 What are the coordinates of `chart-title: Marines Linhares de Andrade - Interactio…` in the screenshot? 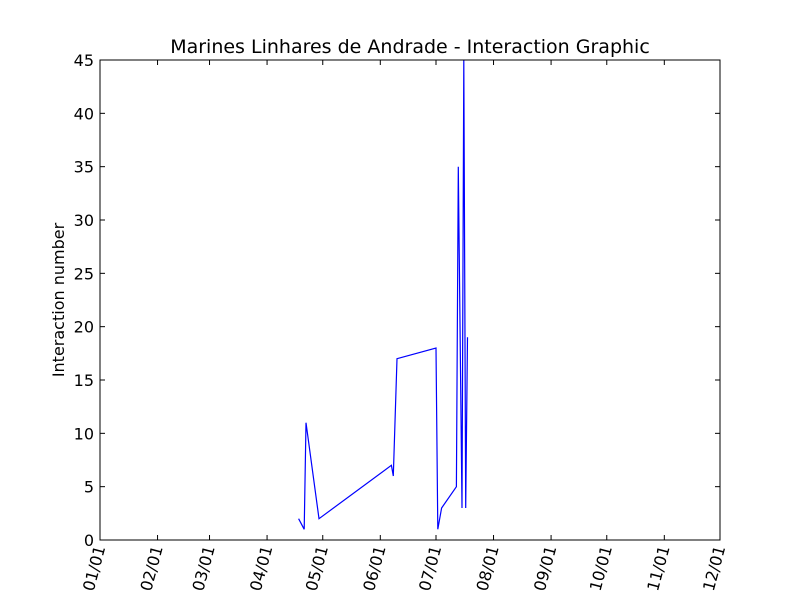 It's located at (410, 47).